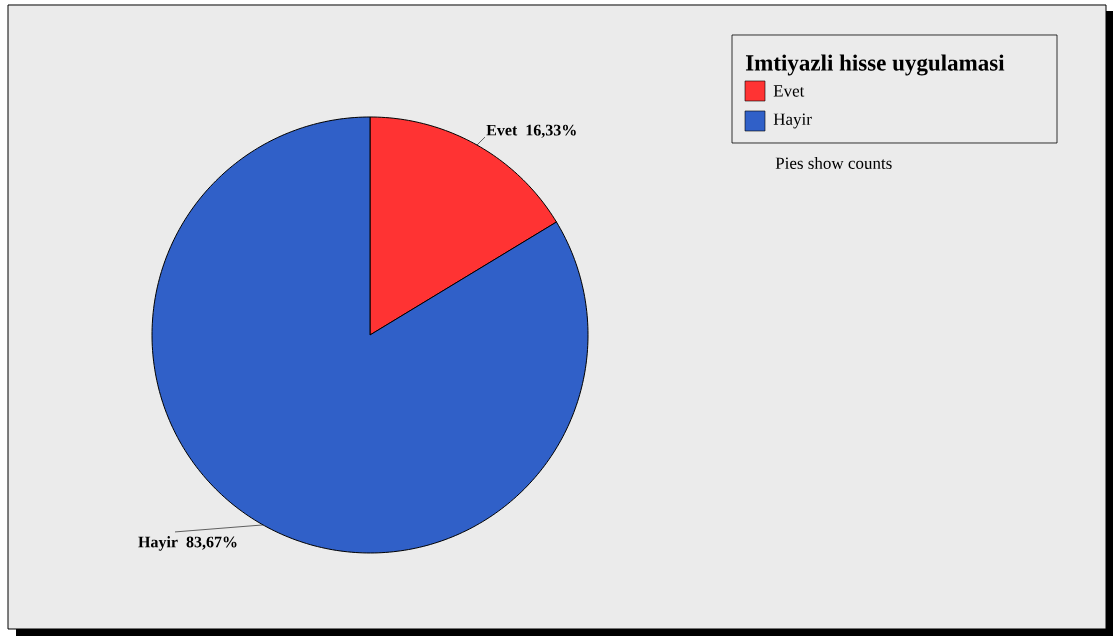  I want to click on legend-label: Hayir, so click(792, 121).